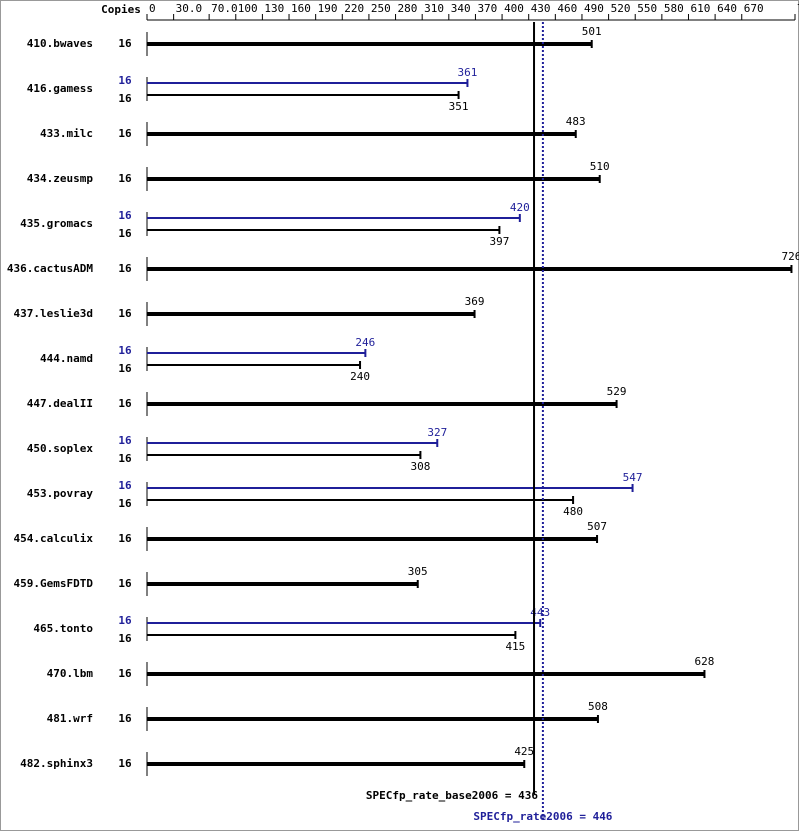 This screenshot has width=799, height=831. What do you see at coordinates (437, 432) in the screenshot?
I see `value-label: 327` at bounding box center [437, 432].